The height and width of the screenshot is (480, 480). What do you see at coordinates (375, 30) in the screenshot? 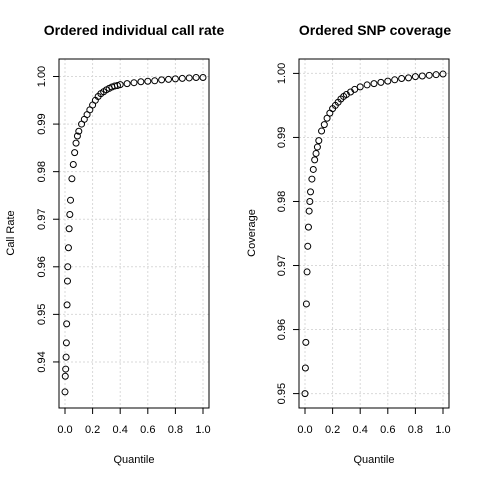
I see `chart-title: Ordered SNP coverage` at bounding box center [375, 30].